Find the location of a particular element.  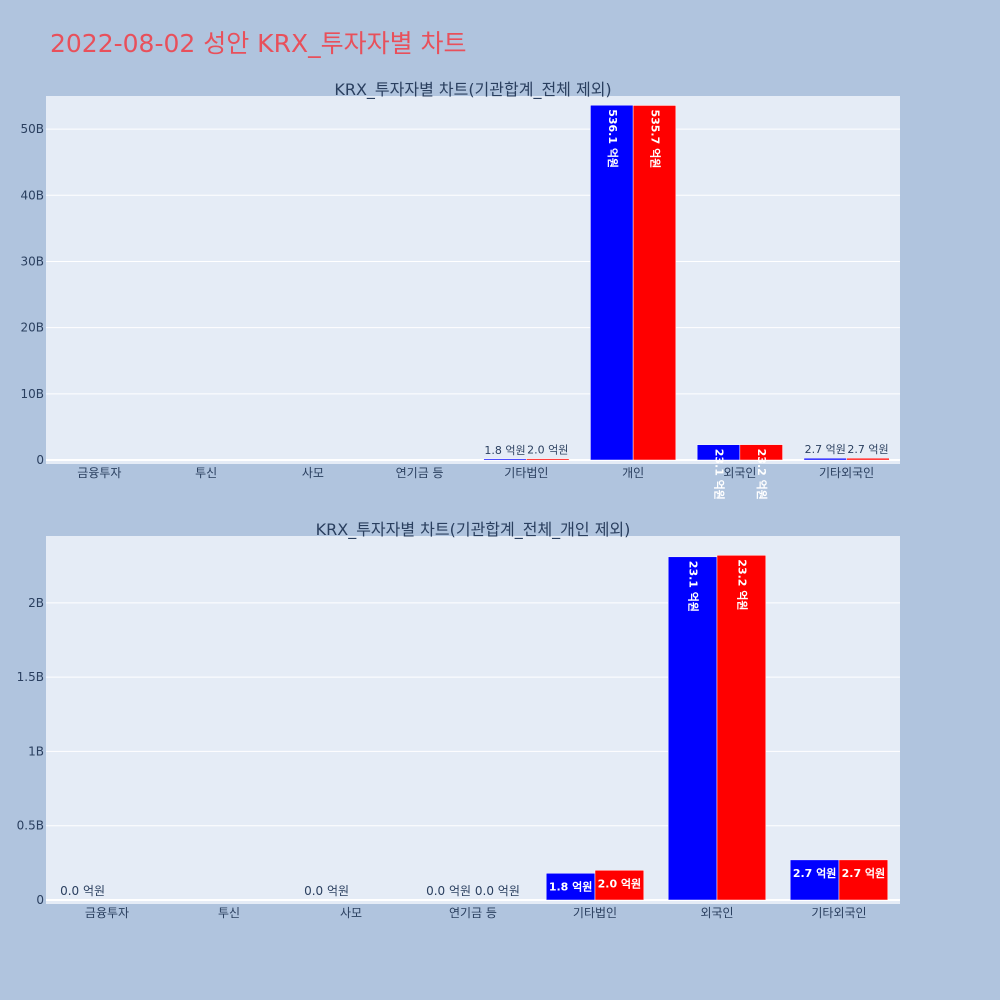

y-tick-label: 50B is located at coordinates (32, 129).